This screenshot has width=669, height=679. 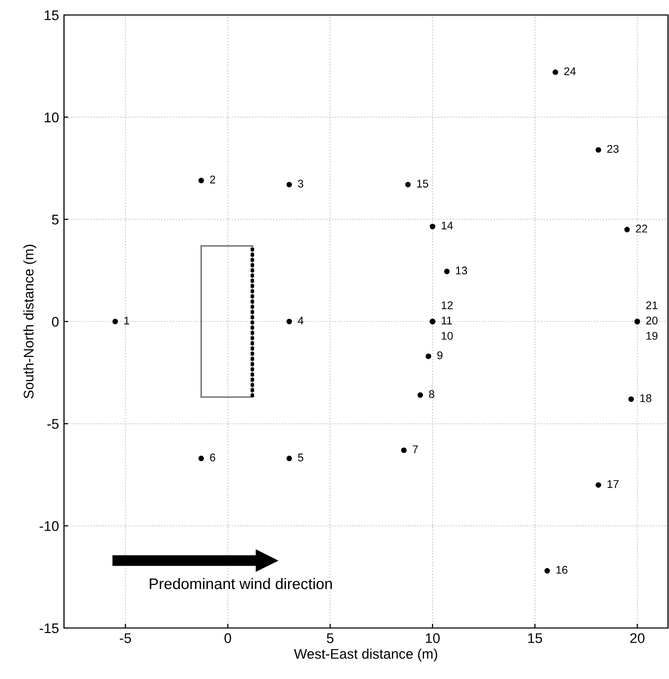 What do you see at coordinates (366, 655) in the screenshot?
I see `x-axis-title: West-East distance (m)` at bounding box center [366, 655].